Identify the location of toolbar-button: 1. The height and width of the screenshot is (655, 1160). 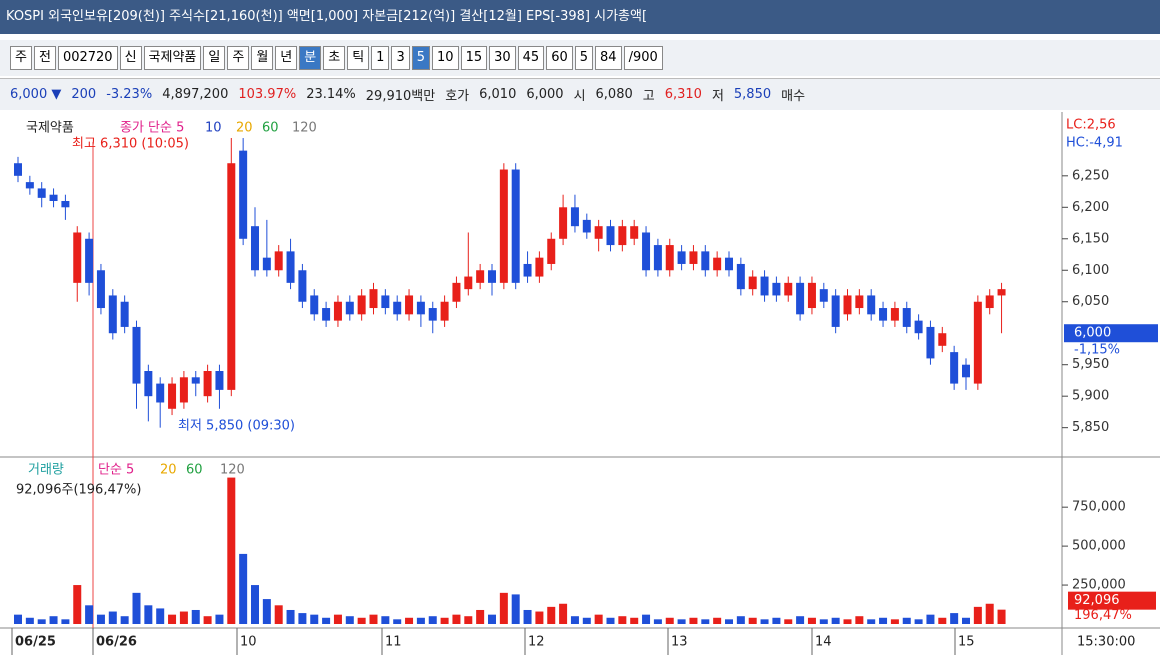
(380, 58).